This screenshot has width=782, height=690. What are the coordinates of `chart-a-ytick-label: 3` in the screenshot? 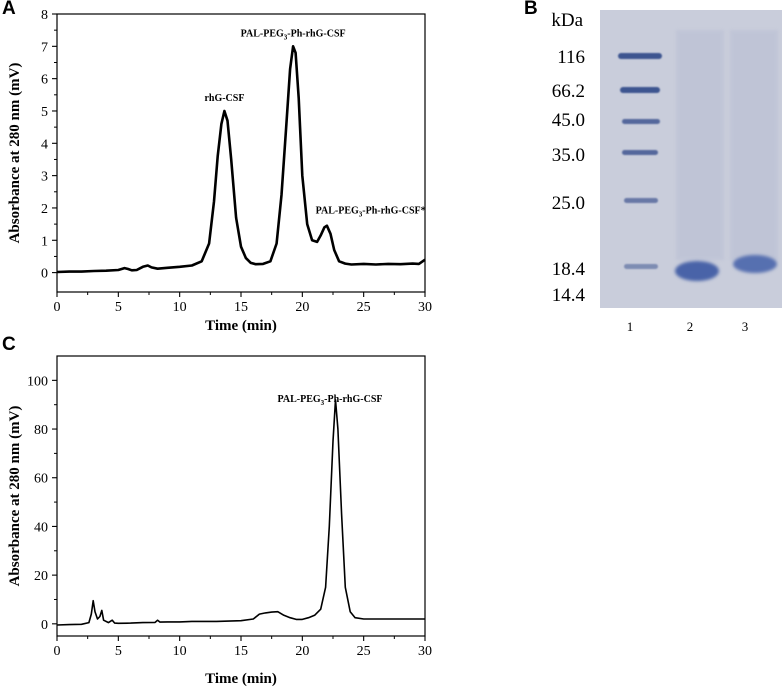 It's located at (44, 177).